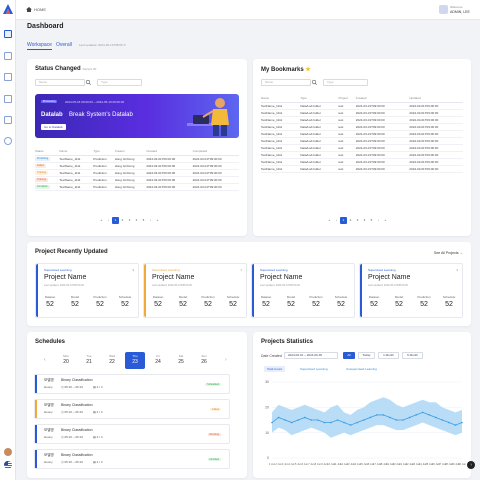 The height and width of the screenshot is (480, 480). Describe the element at coordinates (226, 360) in the screenshot. I see `next-week-icon: ›` at that location.